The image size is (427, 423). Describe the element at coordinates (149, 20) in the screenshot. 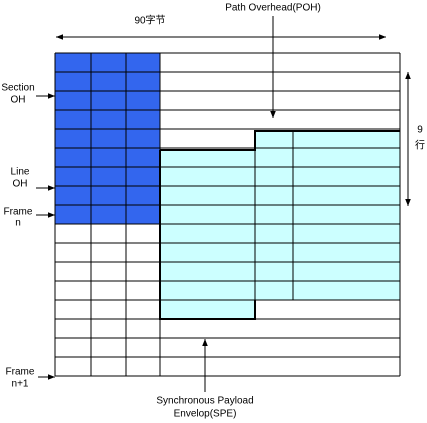

I see `top-label: 90字节` at that location.